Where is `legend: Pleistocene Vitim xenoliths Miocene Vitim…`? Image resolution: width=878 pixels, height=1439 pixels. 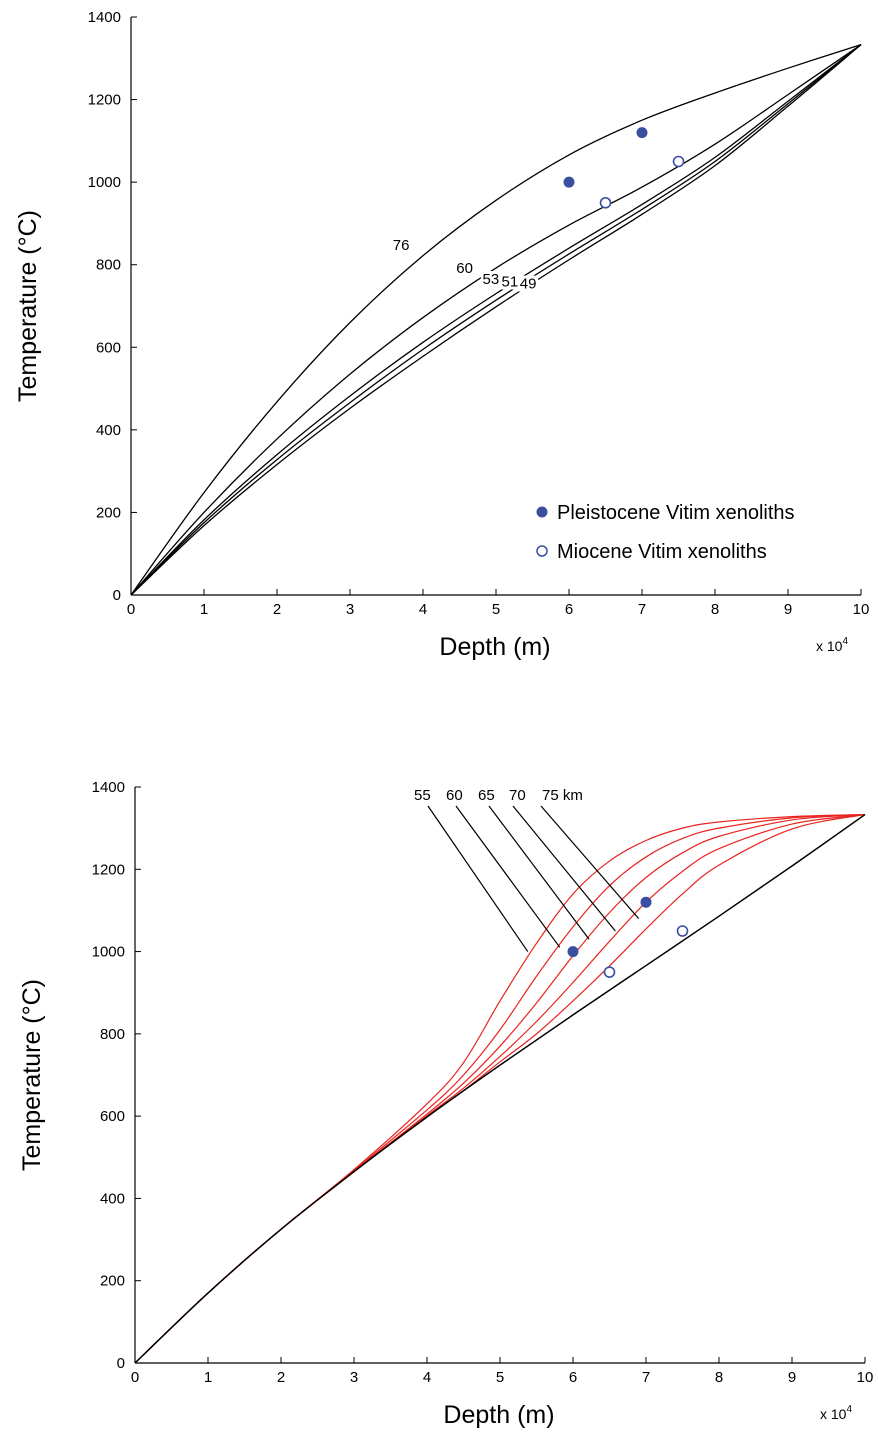
legend: Pleistocene Vitim xenoliths Miocene Vitim… is located at coordinates (665, 532).